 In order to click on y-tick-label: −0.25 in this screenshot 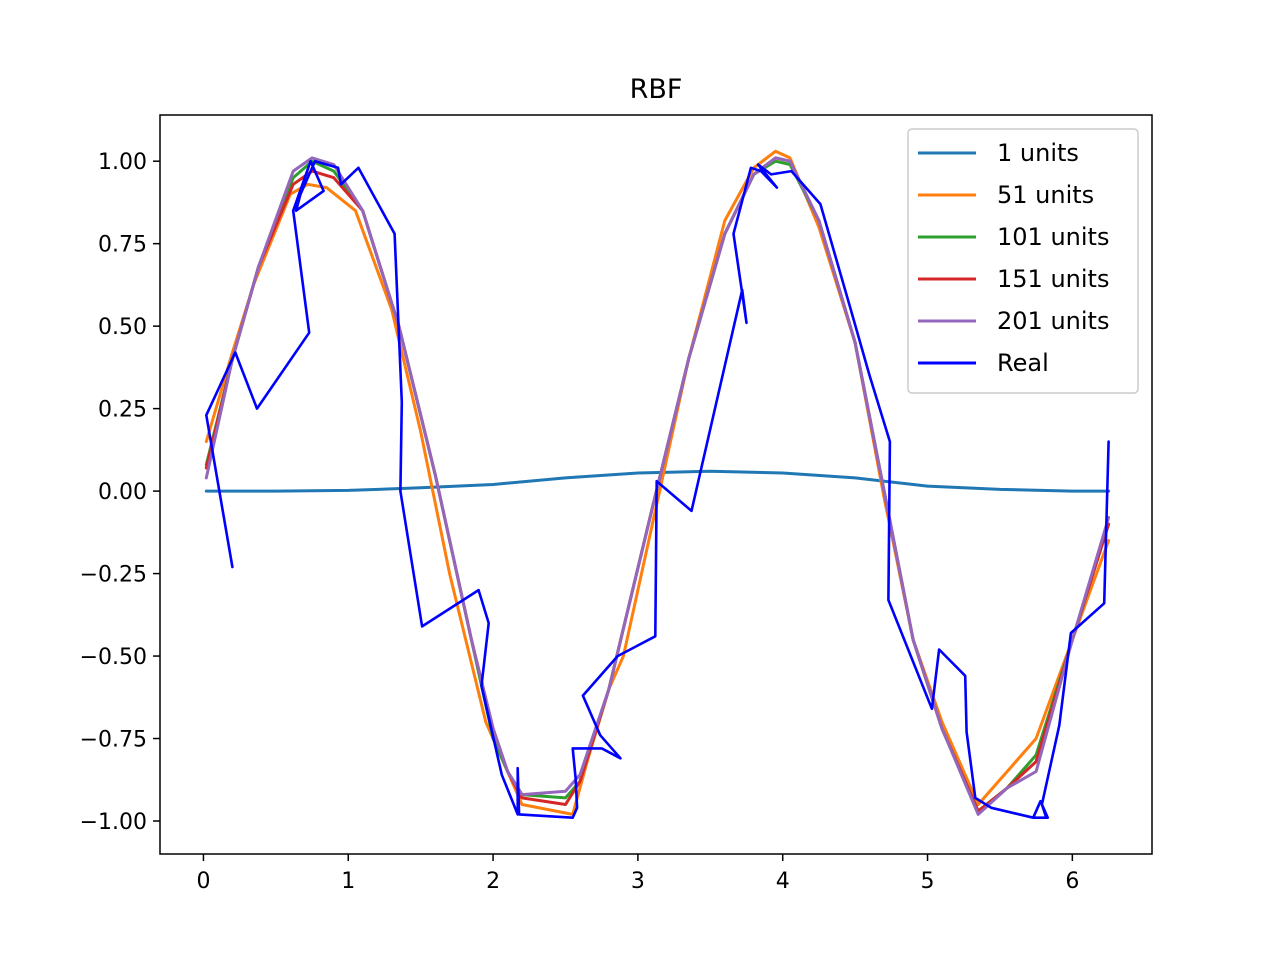, I will do `click(113, 575)`.